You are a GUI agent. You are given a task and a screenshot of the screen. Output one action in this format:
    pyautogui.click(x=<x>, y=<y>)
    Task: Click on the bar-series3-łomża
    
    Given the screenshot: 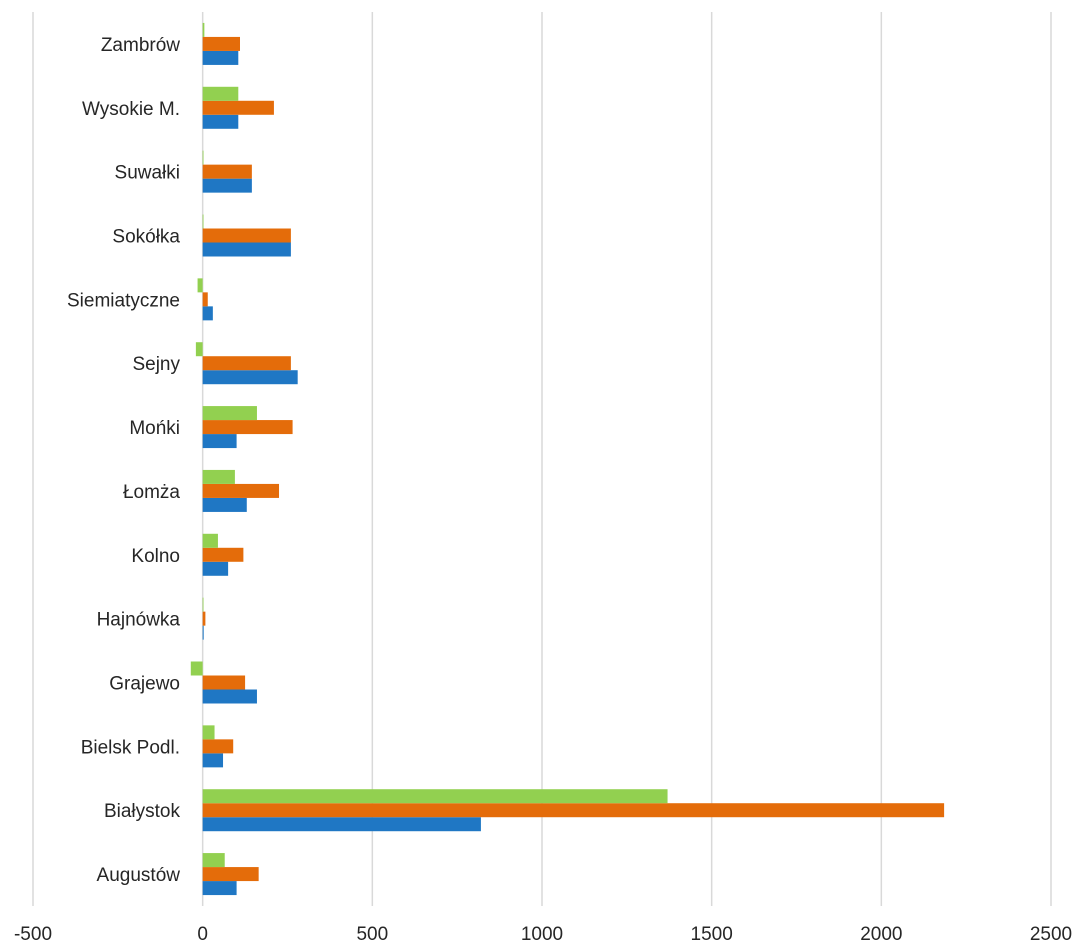 What is the action you would take?
    pyautogui.click(x=218, y=476)
    